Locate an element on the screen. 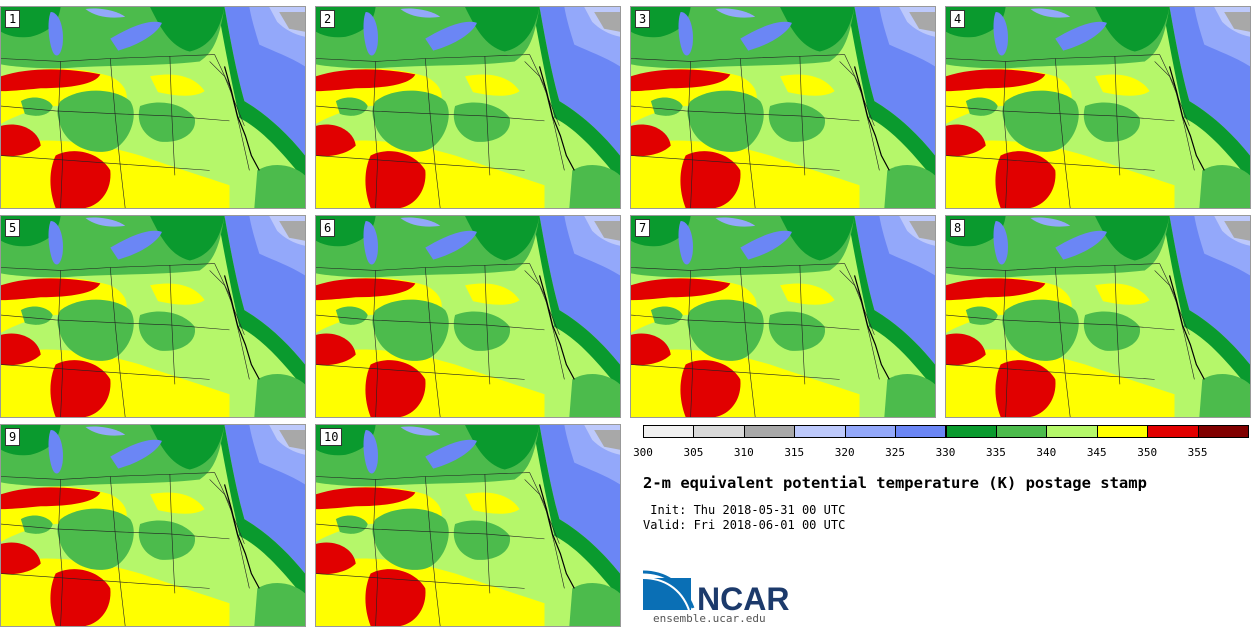 This screenshot has width=1260, height=627. legend-tick-label: 315 is located at coordinates (794, 452).